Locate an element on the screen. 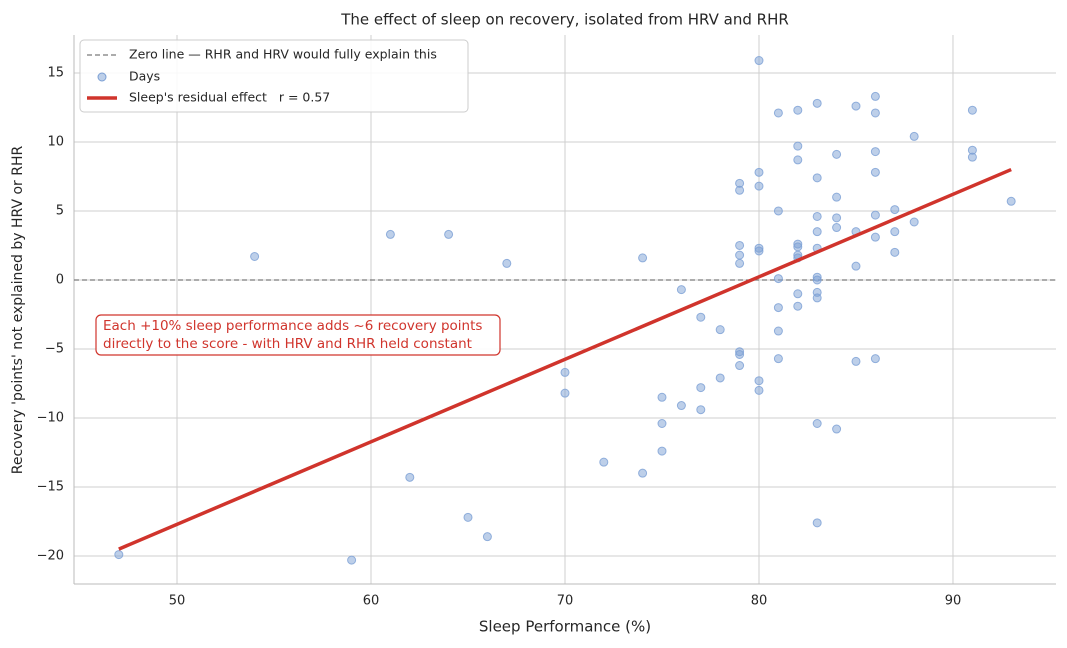 The image size is (1067, 648). legend-label: Sleep's residual effect r = 0.57 is located at coordinates (229, 97).